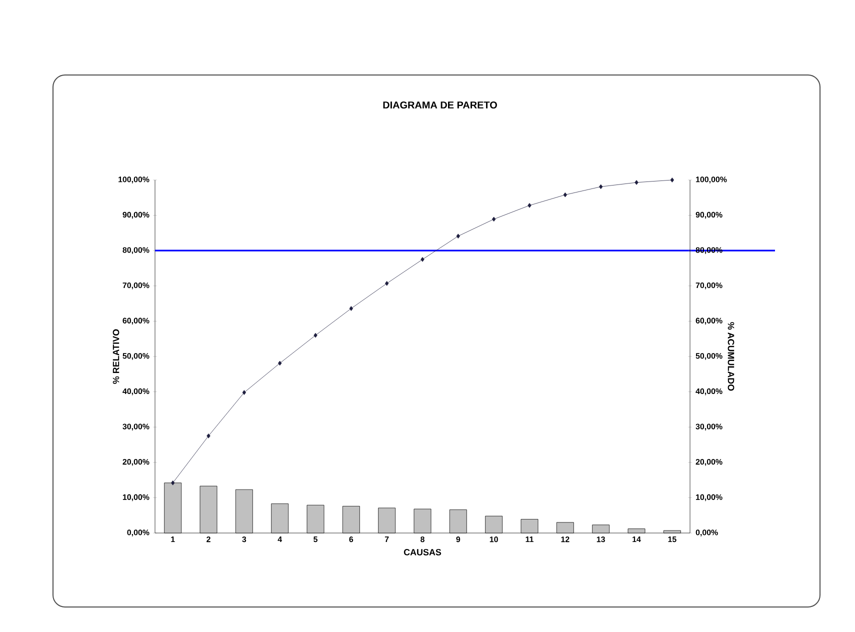 The image size is (855, 632). What do you see at coordinates (440, 105) in the screenshot?
I see `chart-title: DIAGRAMA DE PARETO` at bounding box center [440, 105].